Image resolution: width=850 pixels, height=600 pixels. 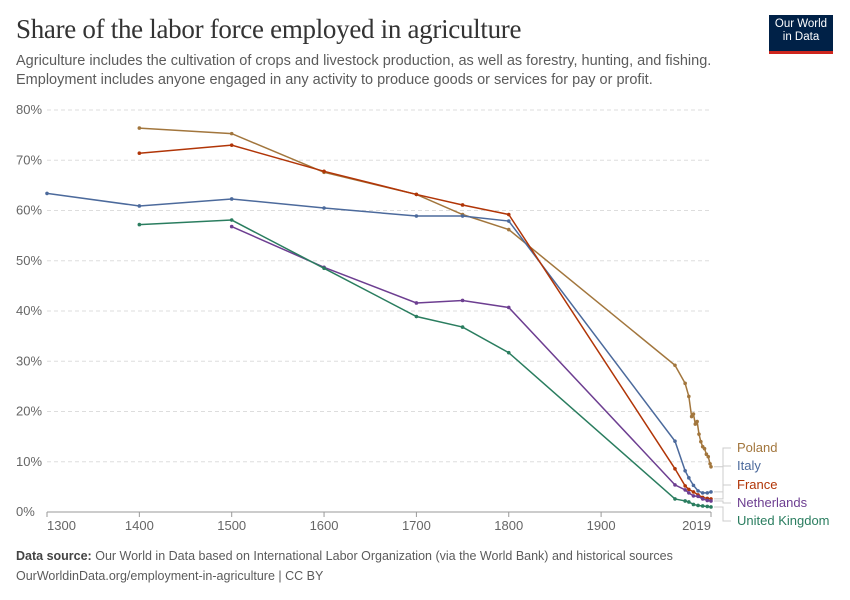 I want to click on x-tick-label: 1300, so click(x=61, y=525).